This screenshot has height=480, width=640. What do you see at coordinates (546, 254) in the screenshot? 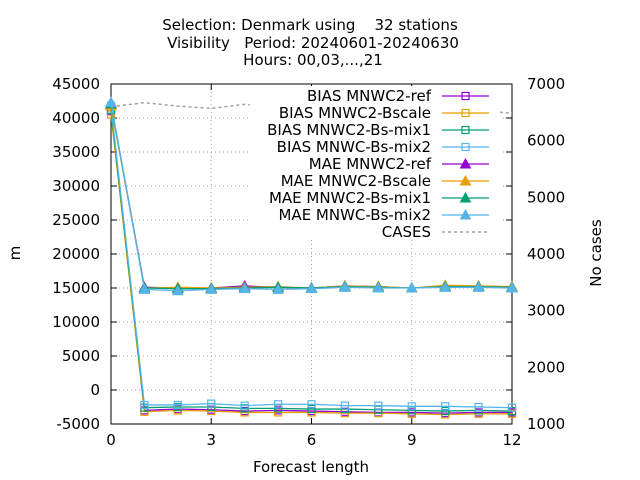
I see `y2-tick-label: 4000` at bounding box center [546, 254].